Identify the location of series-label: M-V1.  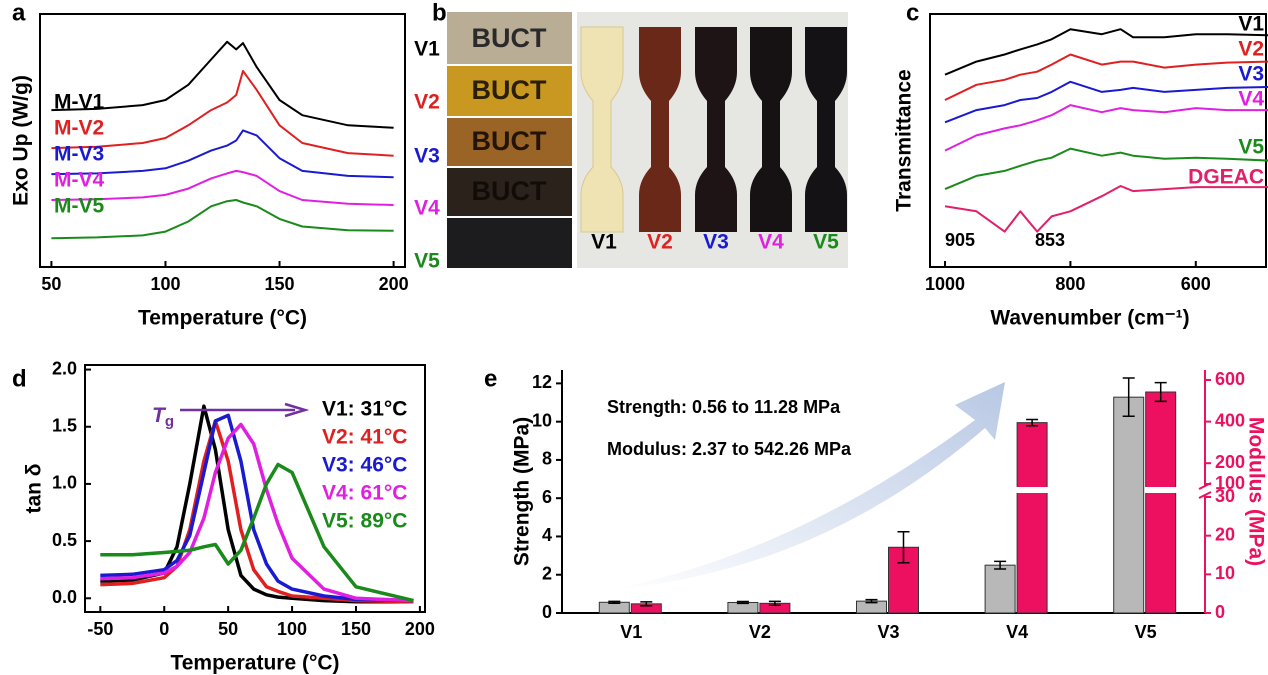
(79, 102).